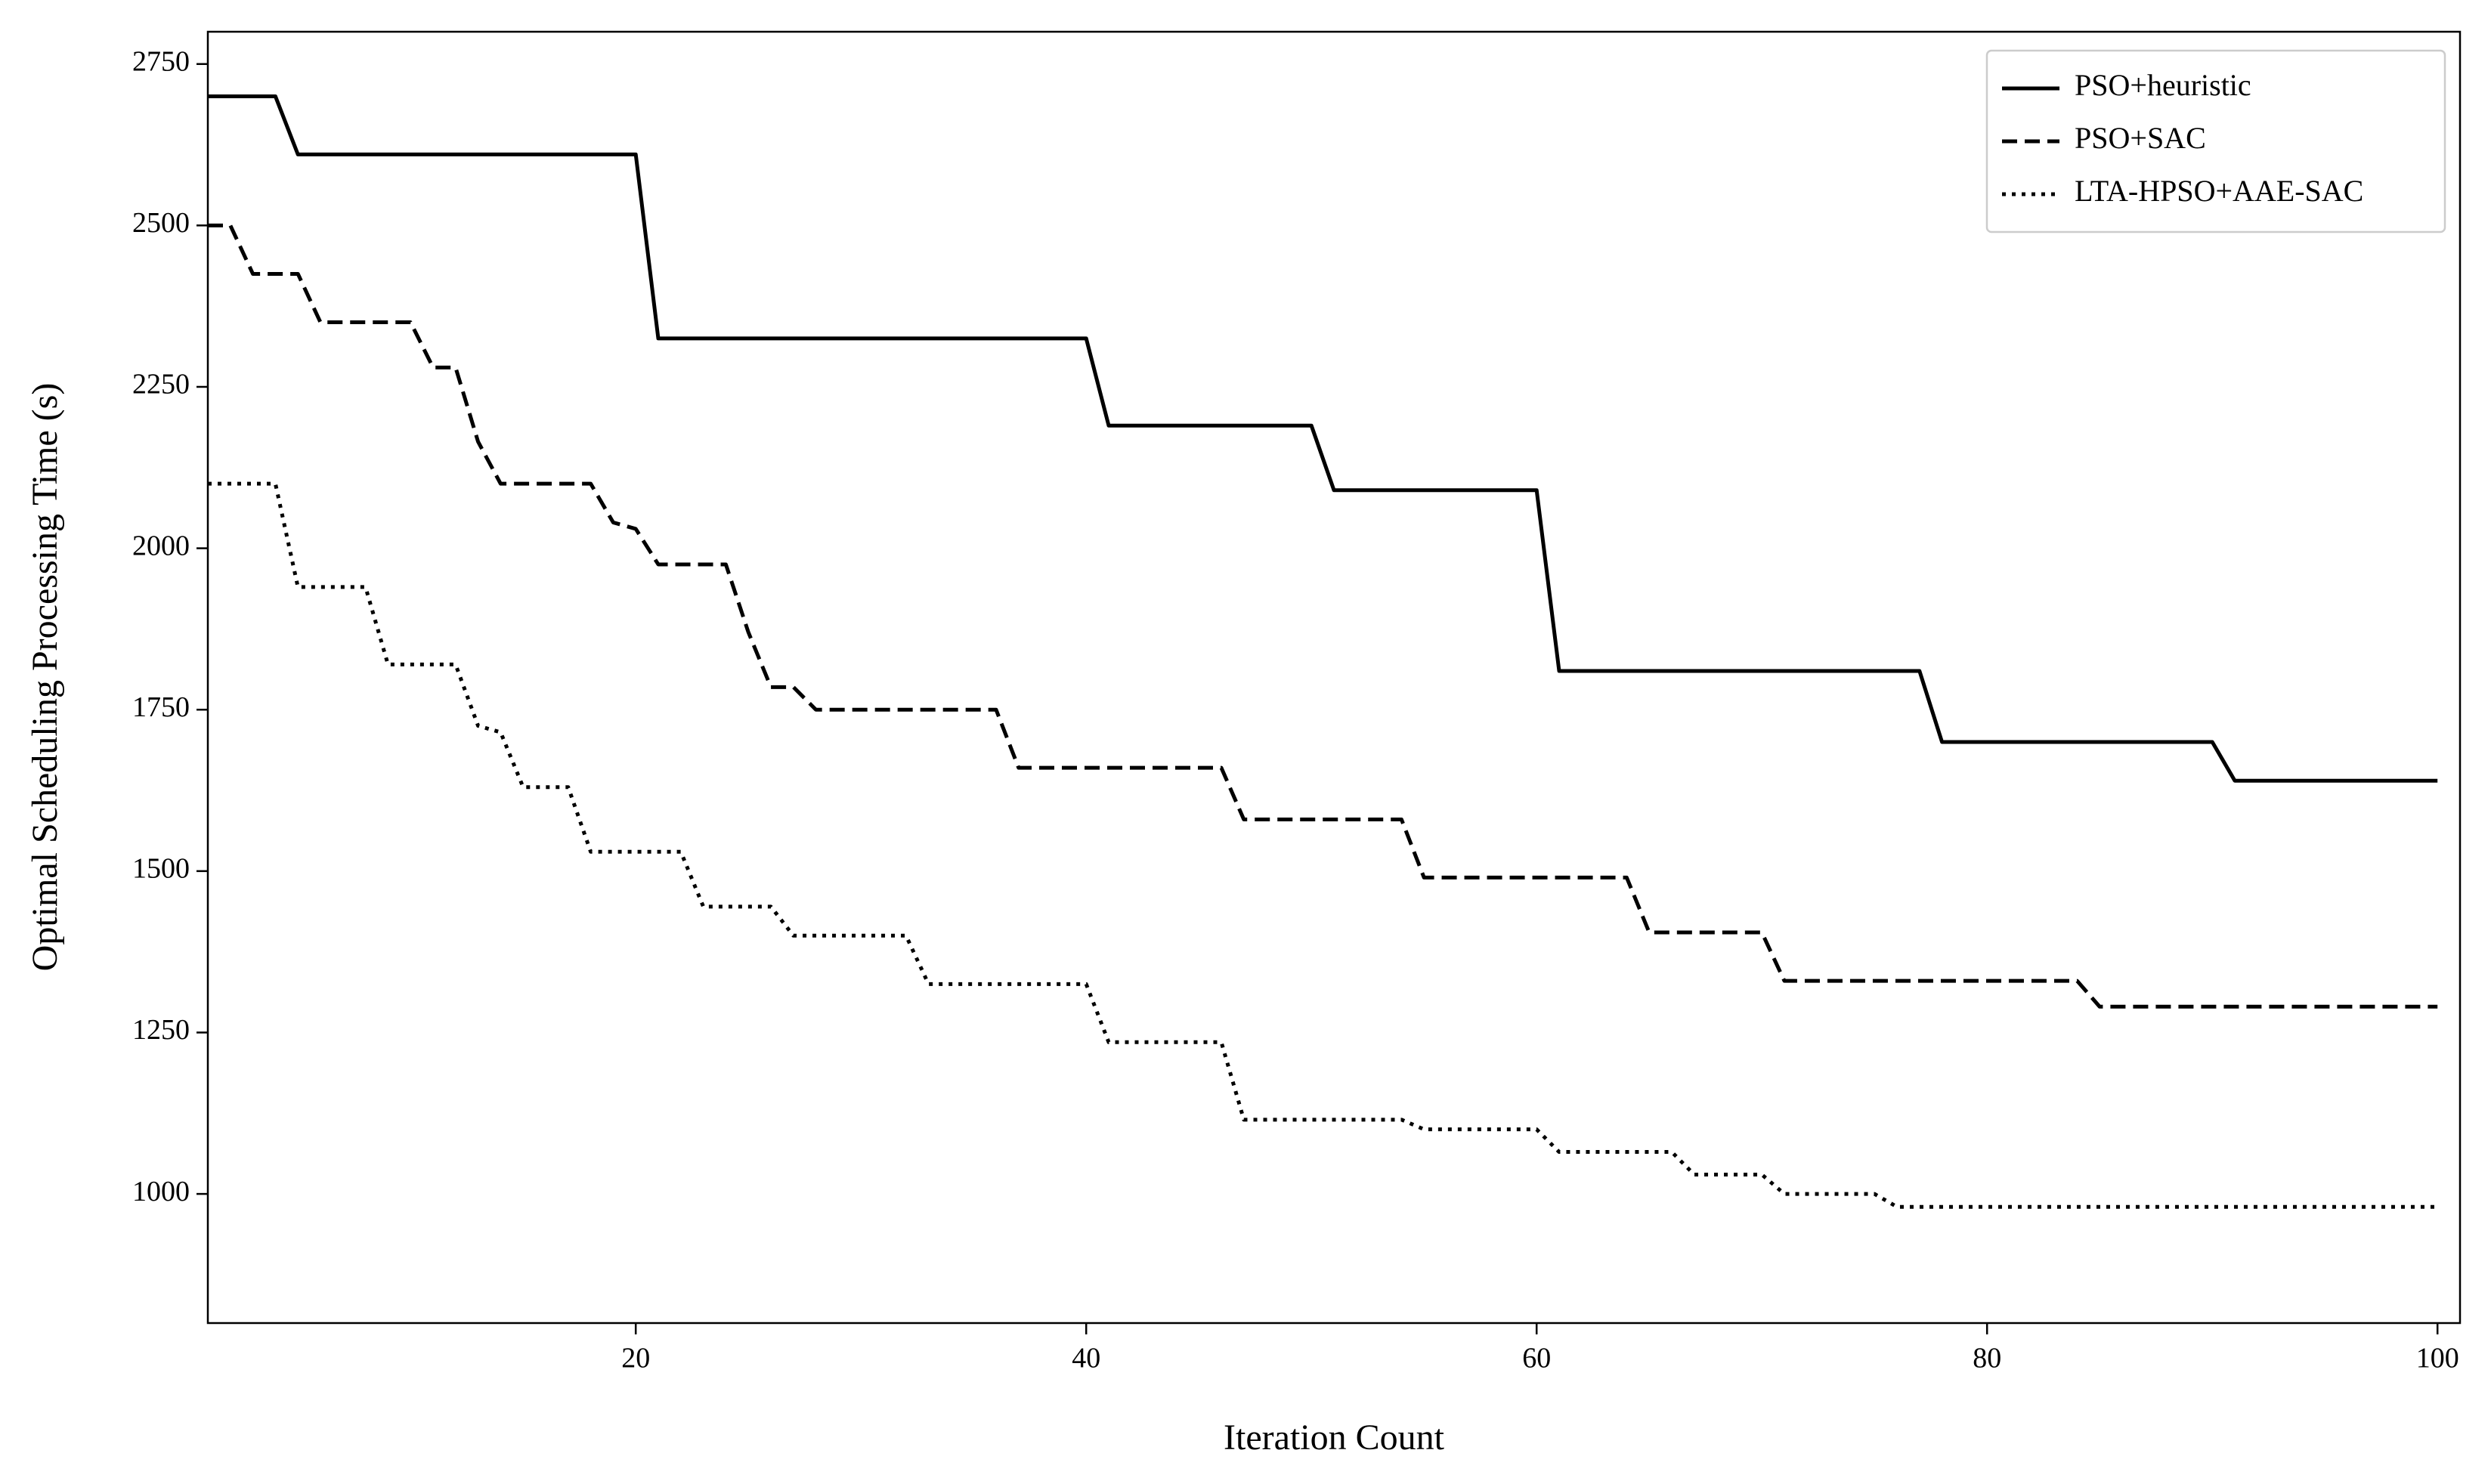  I want to click on legend-label: PSO+heuristic, so click(2163, 85).